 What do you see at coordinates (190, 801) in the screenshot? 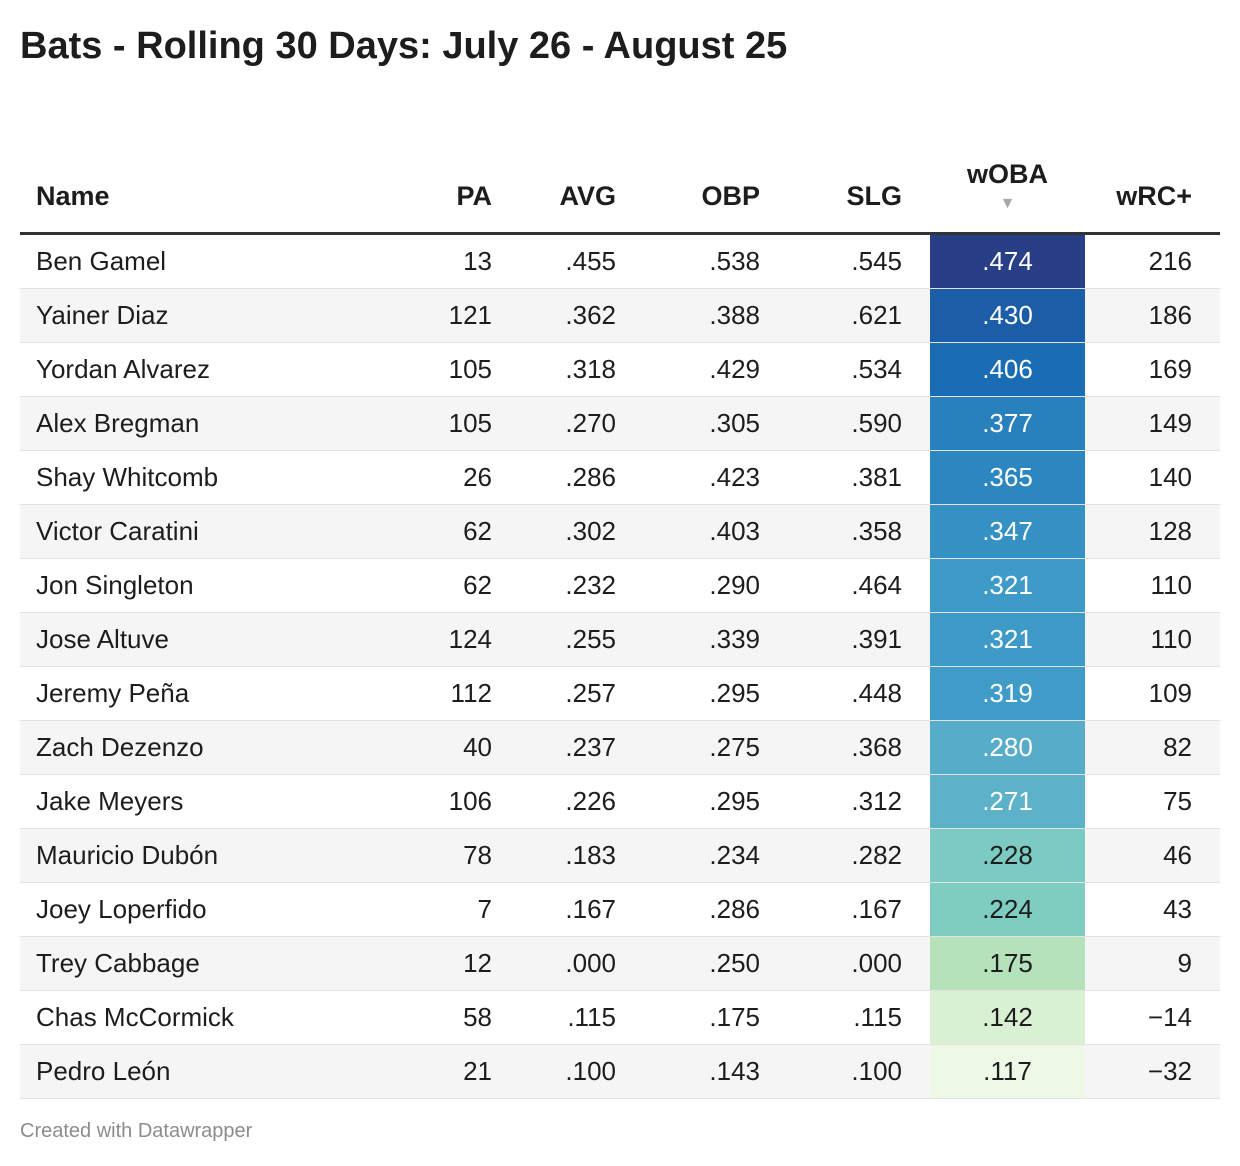
I see `player-name-cell: Jake Meyers` at bounding box center [190, 801].